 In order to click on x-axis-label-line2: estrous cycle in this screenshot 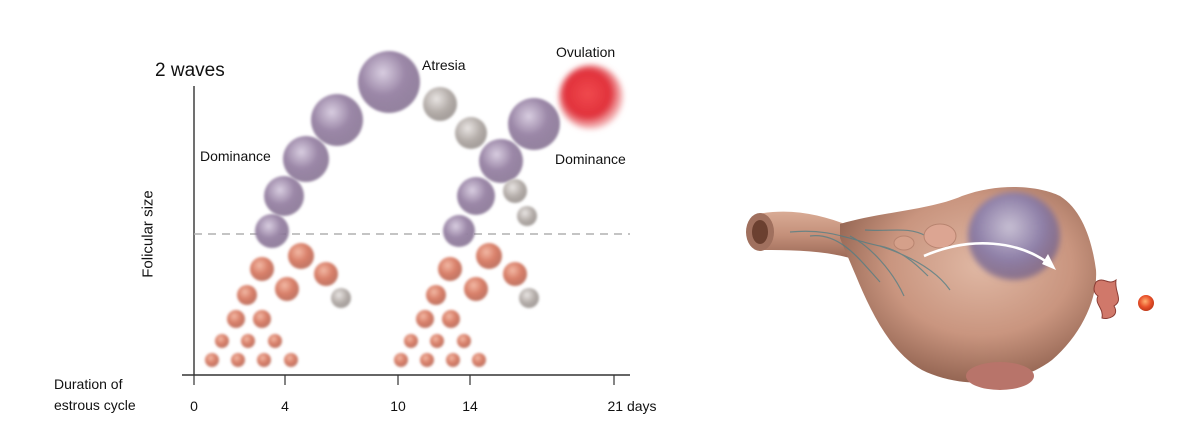, I will do `click(95, 405)`.